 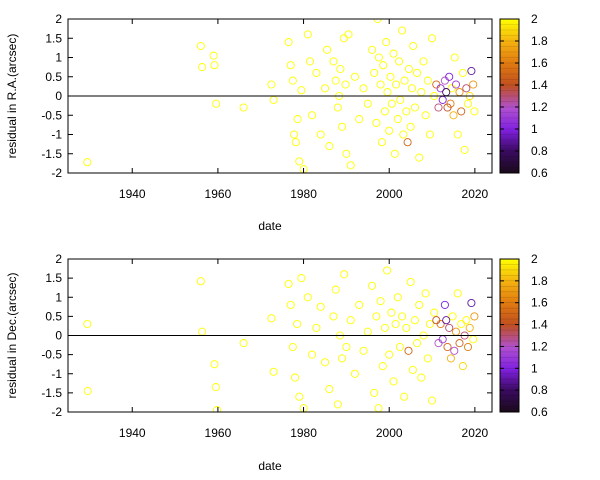 I want to click on y-tick-label: 2, so click(x=58, y=259).